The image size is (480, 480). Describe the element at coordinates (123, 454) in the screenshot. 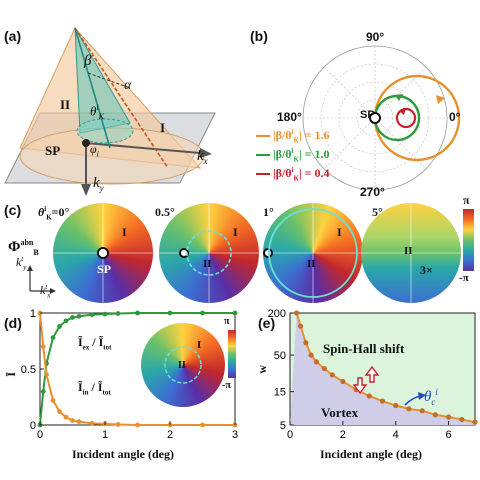

I see `d-xlabel: Incident angle (deg)` at that location.